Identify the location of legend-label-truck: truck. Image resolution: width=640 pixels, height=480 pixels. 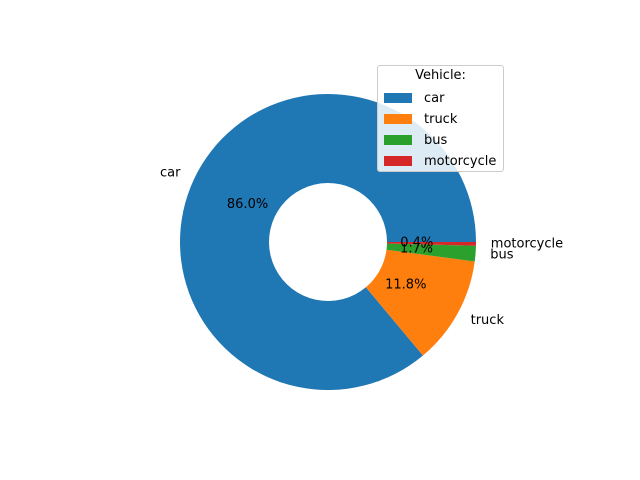
(441, 119).